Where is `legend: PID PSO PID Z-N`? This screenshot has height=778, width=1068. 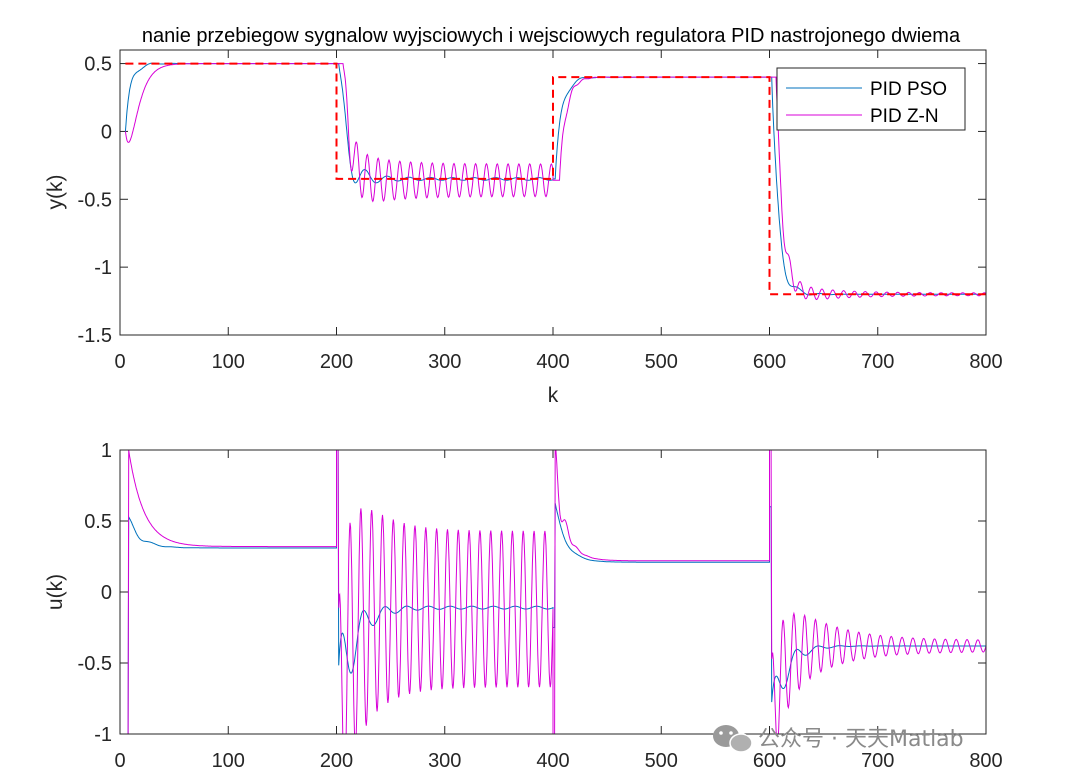 legend: PID PSO PID Z-N is located at coordinates (871, 99).